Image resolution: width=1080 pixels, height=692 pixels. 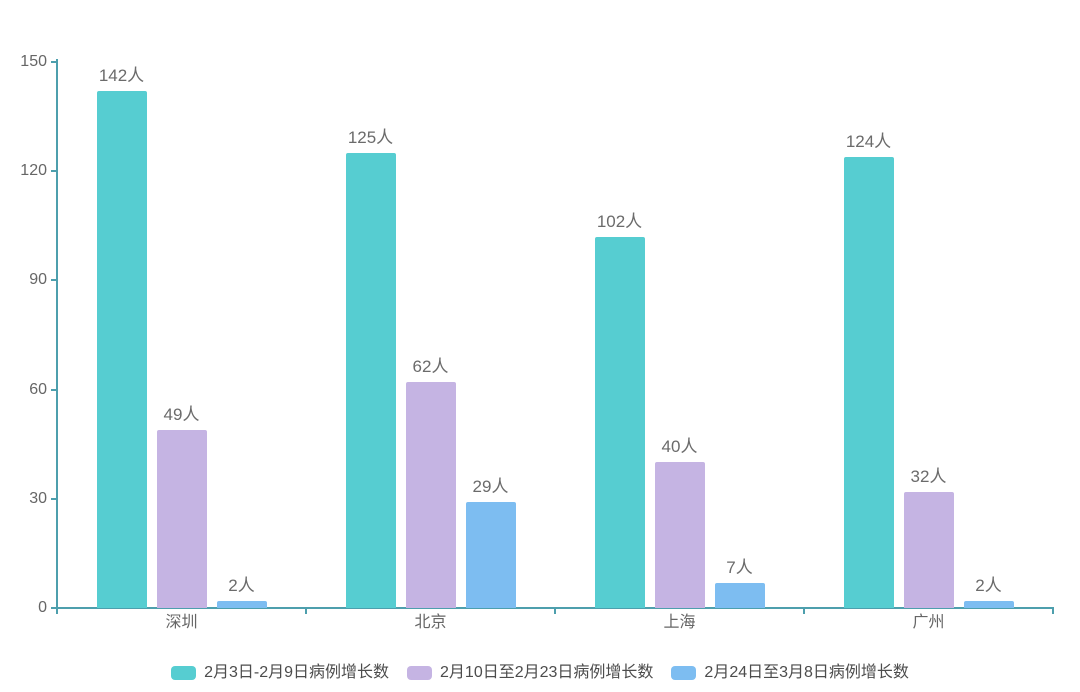 What do you see at coordinates (868, 141) in the screenshot?
I see `bar-value-label: 124人` at bounding box center [868, 141].